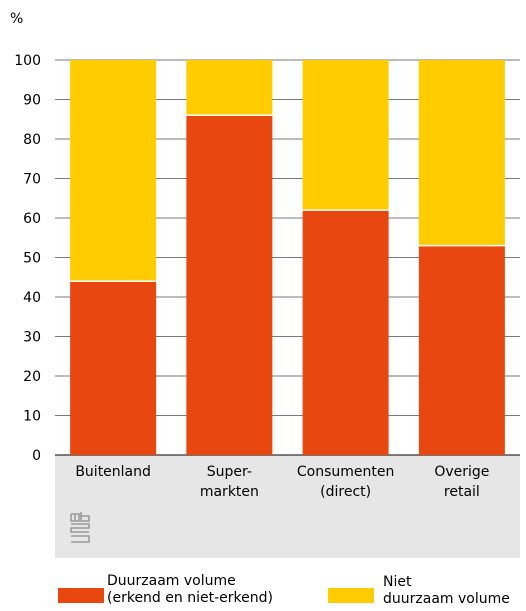 The height and width of the screenshot is (611, 526). Describe the element at coordinates (32, 259) in the screenshot. I see `y-tick-label: 50` at that location.